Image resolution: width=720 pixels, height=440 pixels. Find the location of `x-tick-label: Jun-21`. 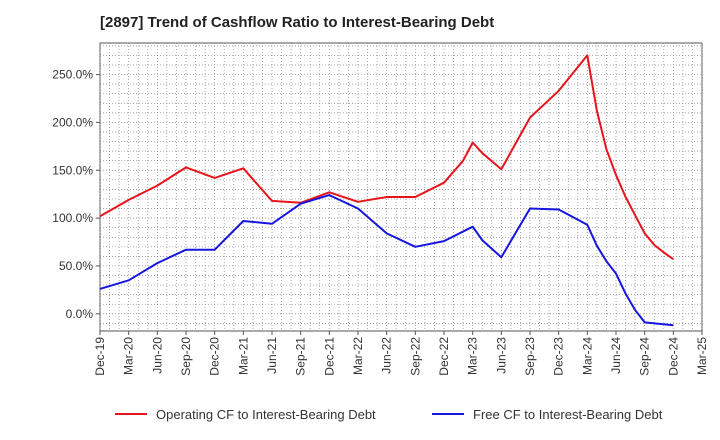

x-tick-label: Jun-21 is located at coordinates (272, 355).